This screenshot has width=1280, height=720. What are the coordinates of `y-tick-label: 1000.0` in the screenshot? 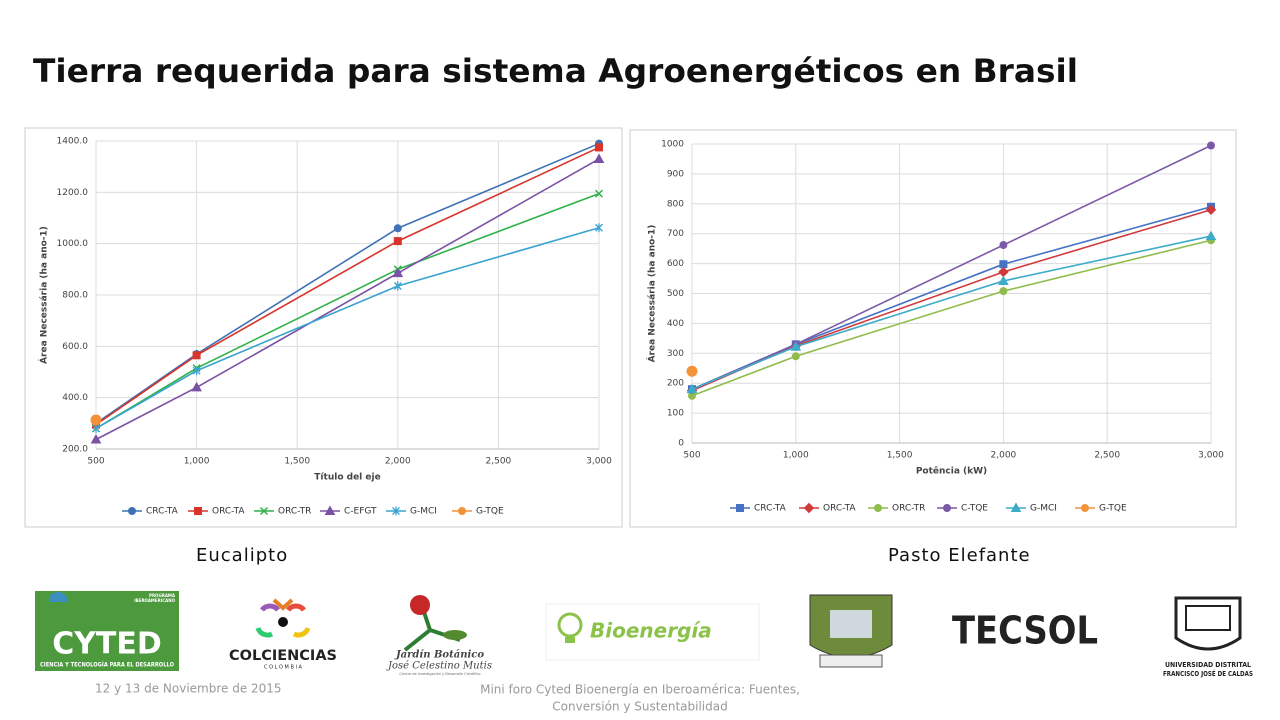 It's located at (73, 244).